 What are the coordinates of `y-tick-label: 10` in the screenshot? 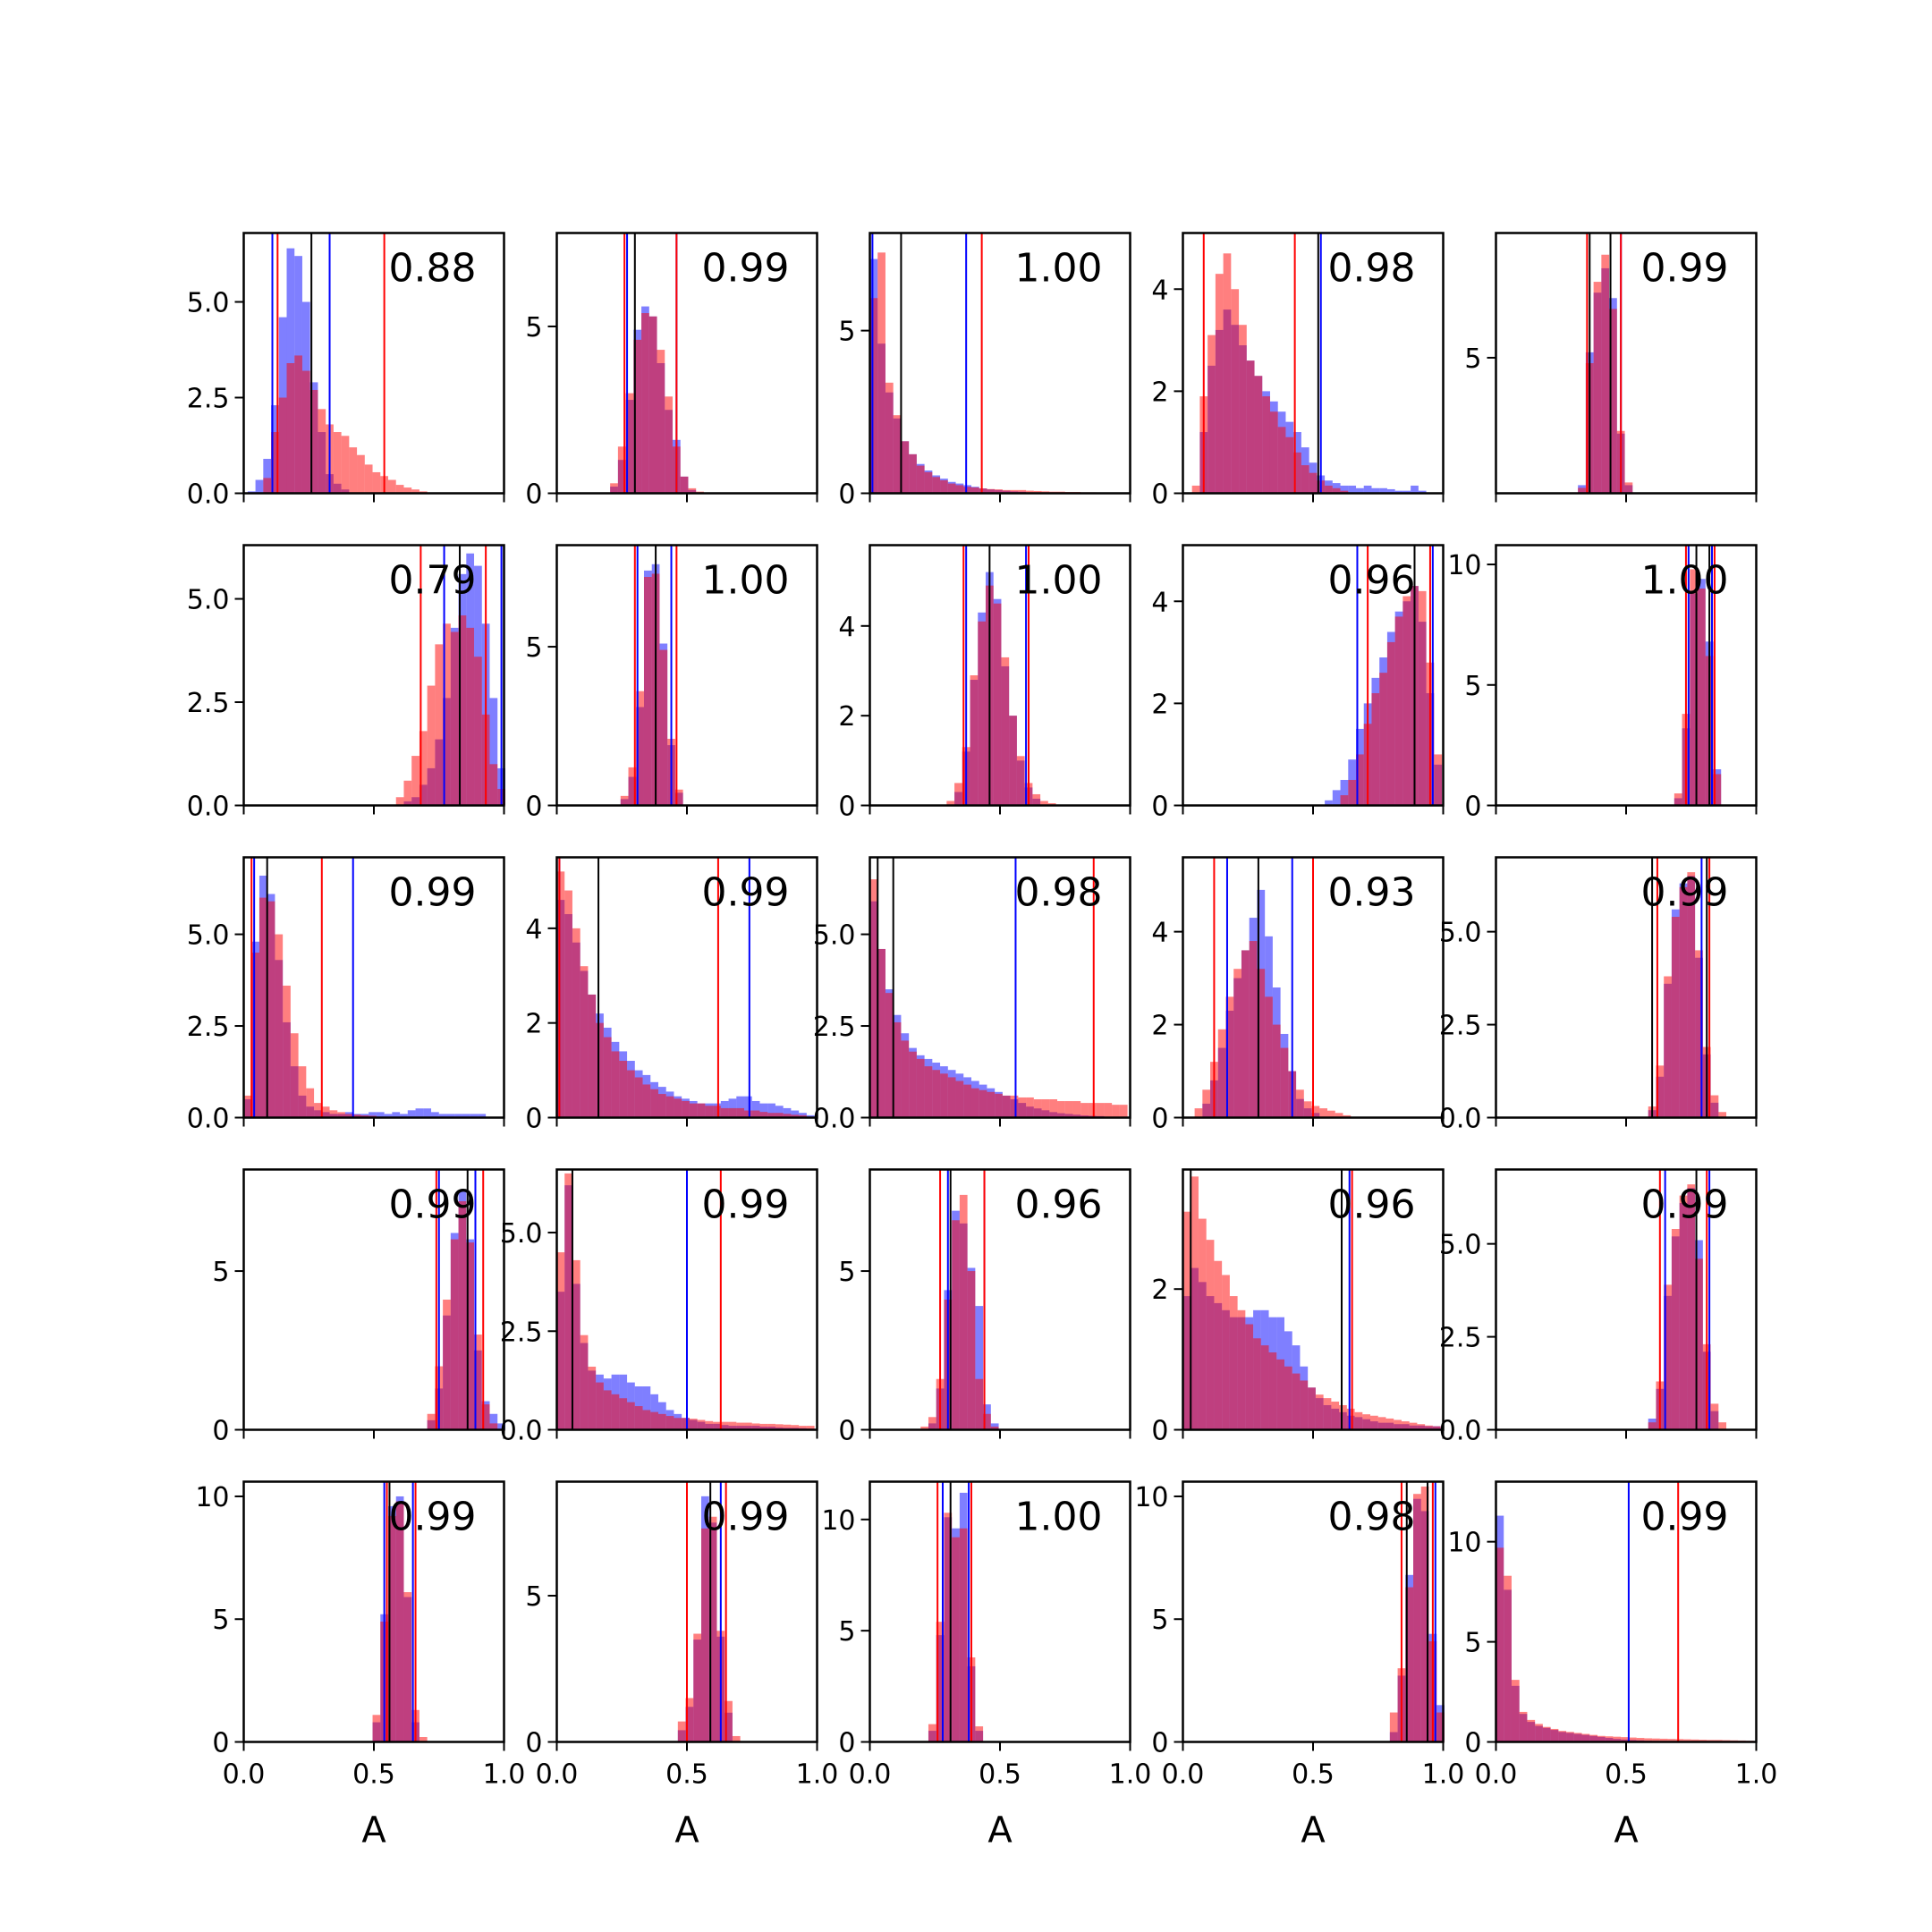 It's located at (212, 1497).